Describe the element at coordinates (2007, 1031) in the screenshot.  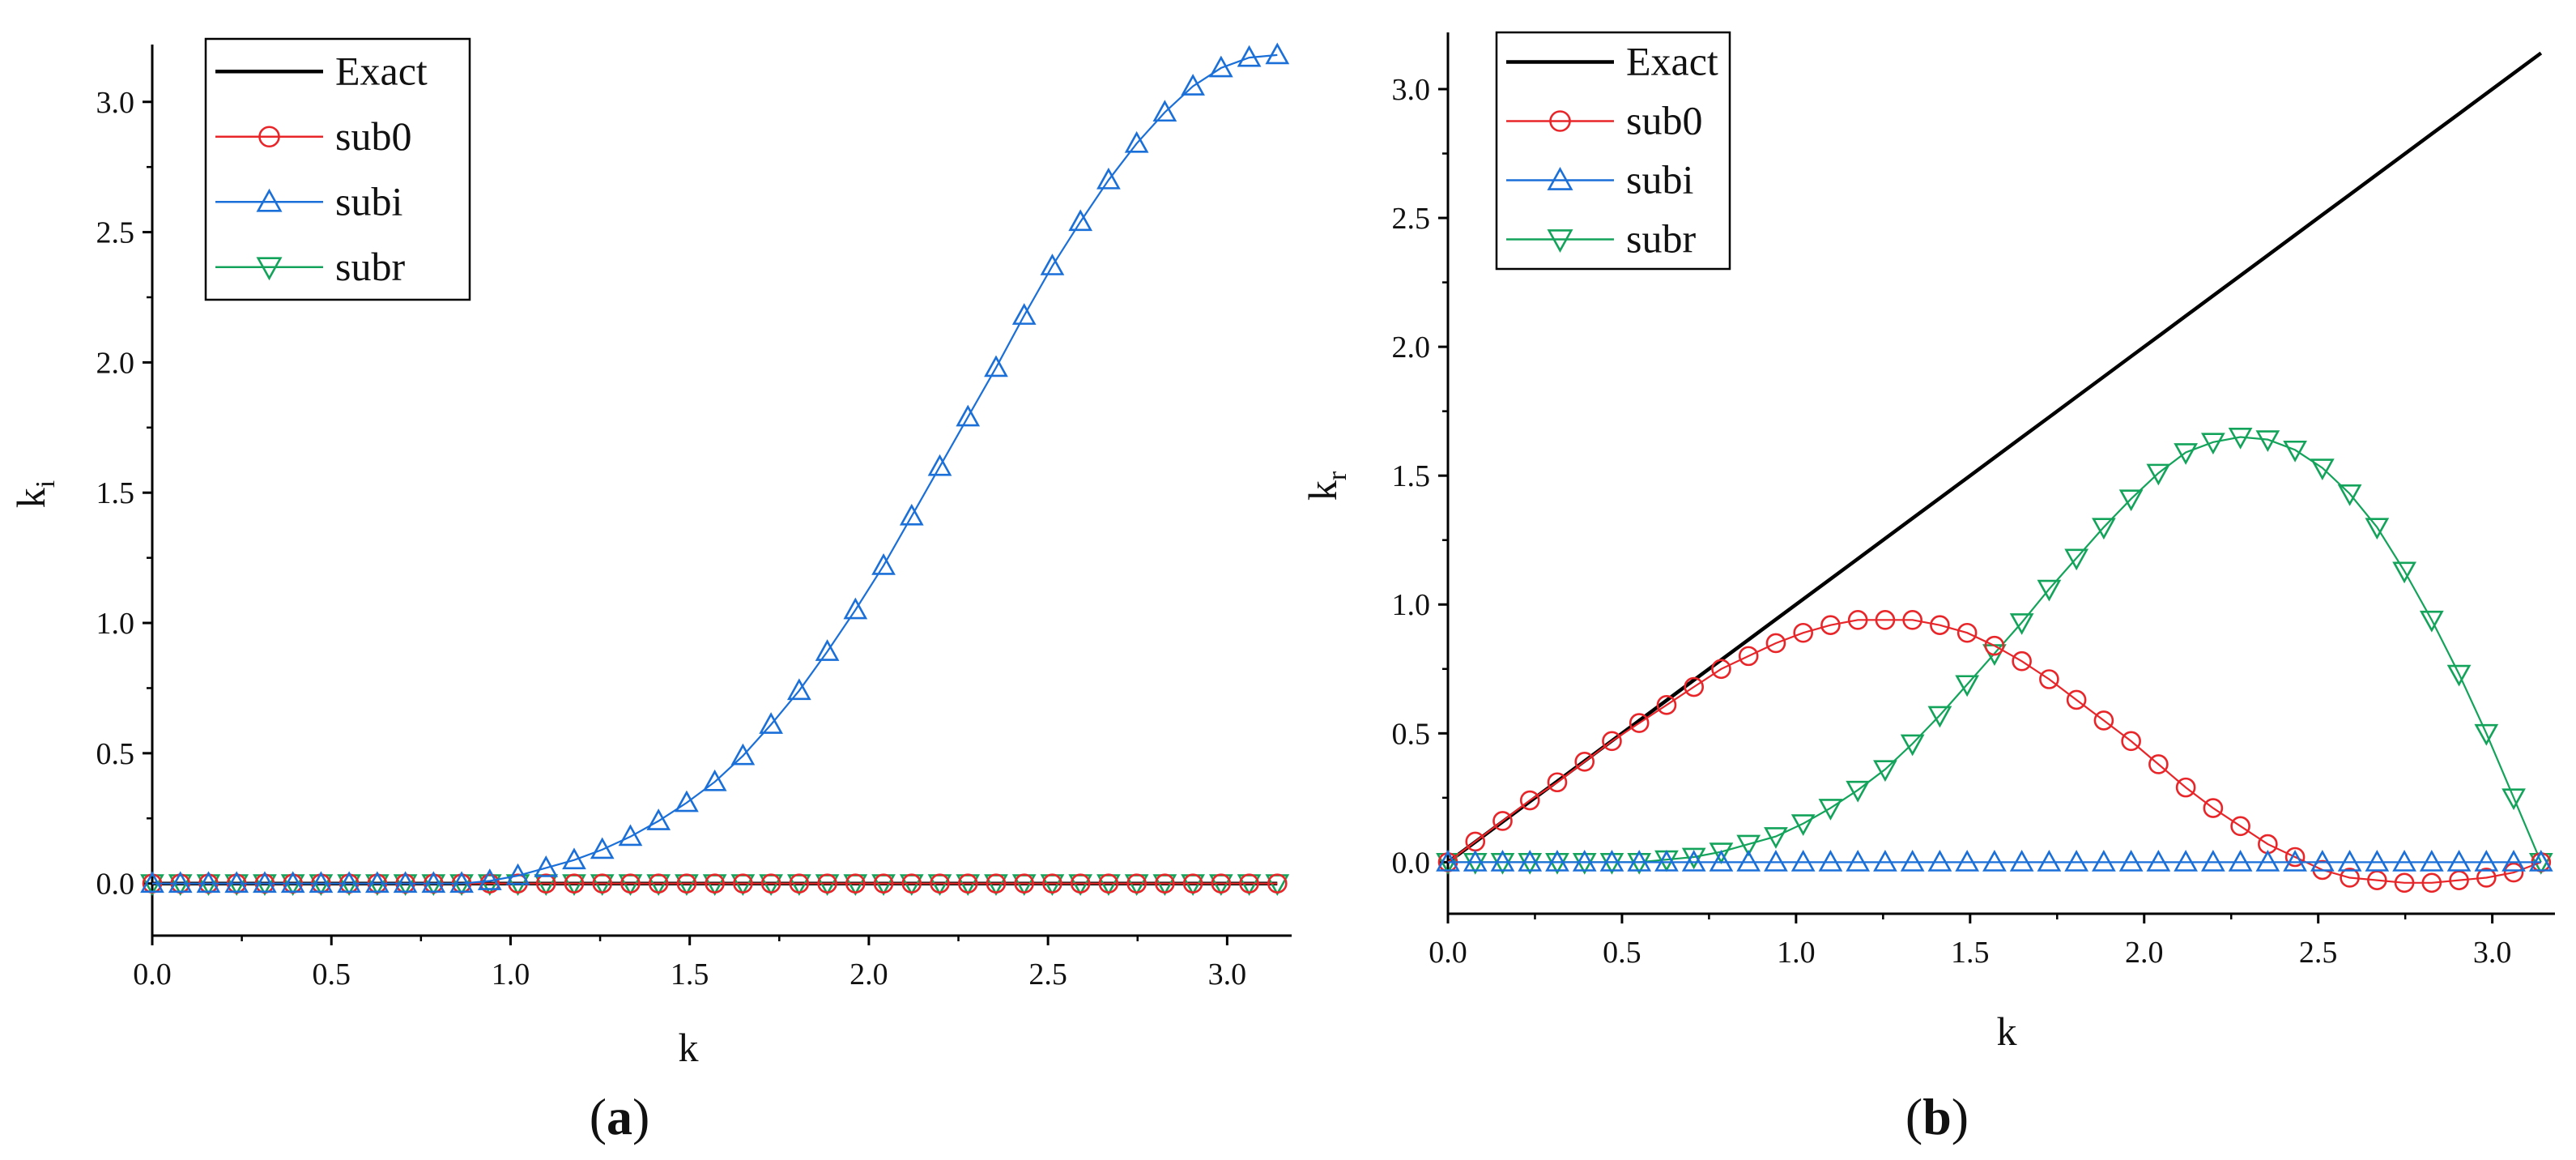
I see `x-axis-label-b: k` at that location.